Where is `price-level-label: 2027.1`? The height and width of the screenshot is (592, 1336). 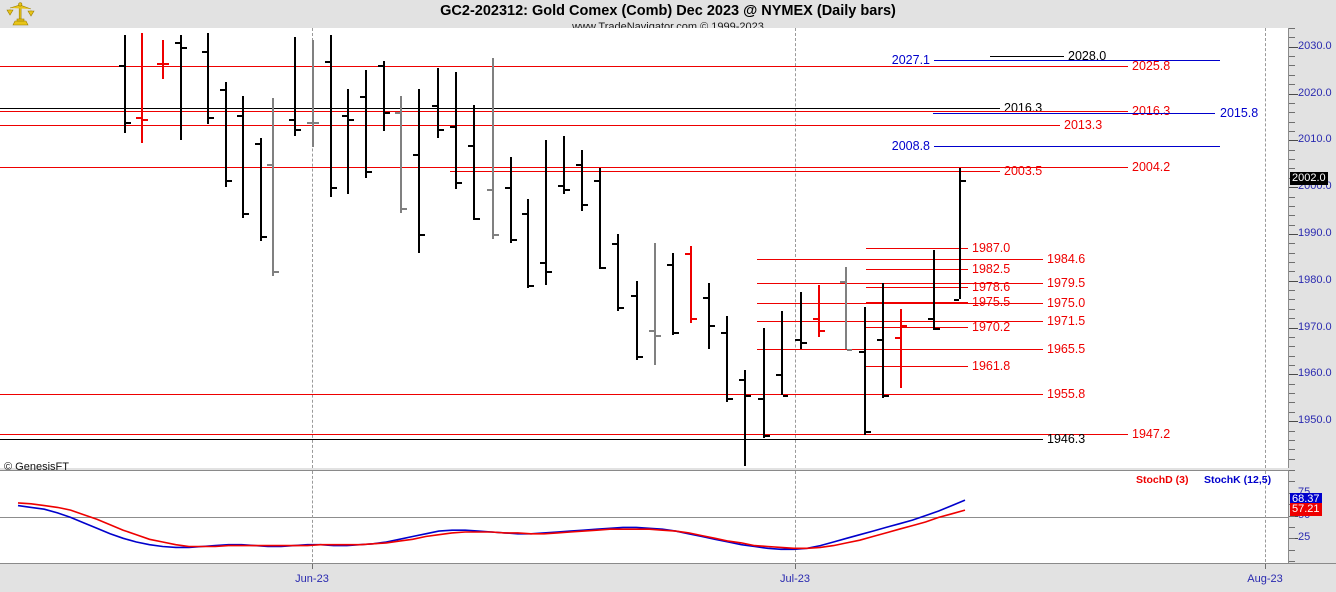
price-level-label: 2027.1 is located at coordinates (910, 60).